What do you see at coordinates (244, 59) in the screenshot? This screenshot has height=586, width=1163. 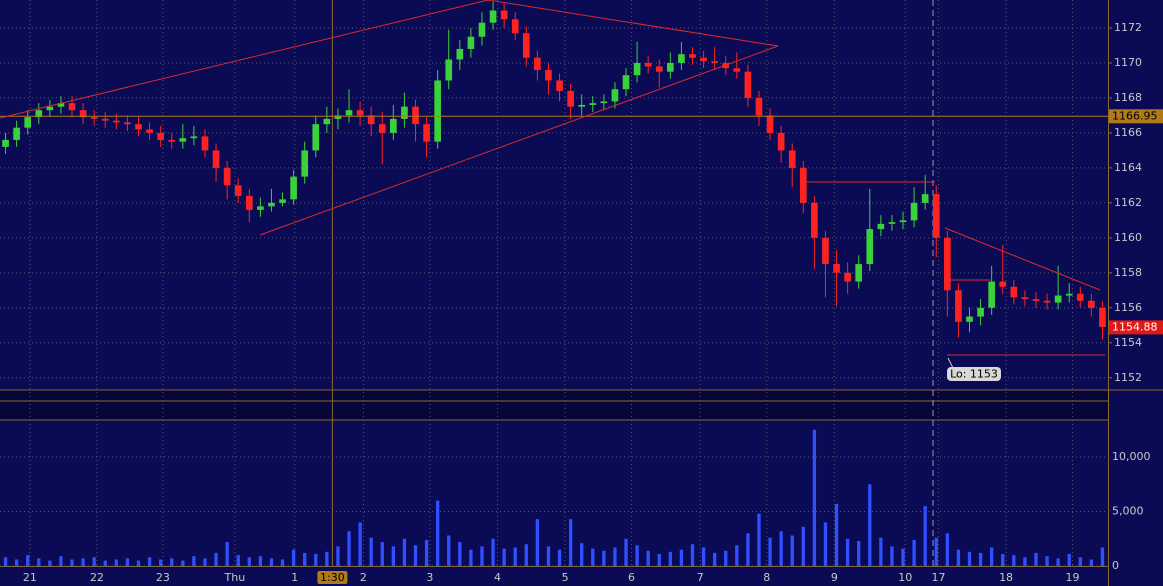 I see `trendline` at bounding box center [244, 59].